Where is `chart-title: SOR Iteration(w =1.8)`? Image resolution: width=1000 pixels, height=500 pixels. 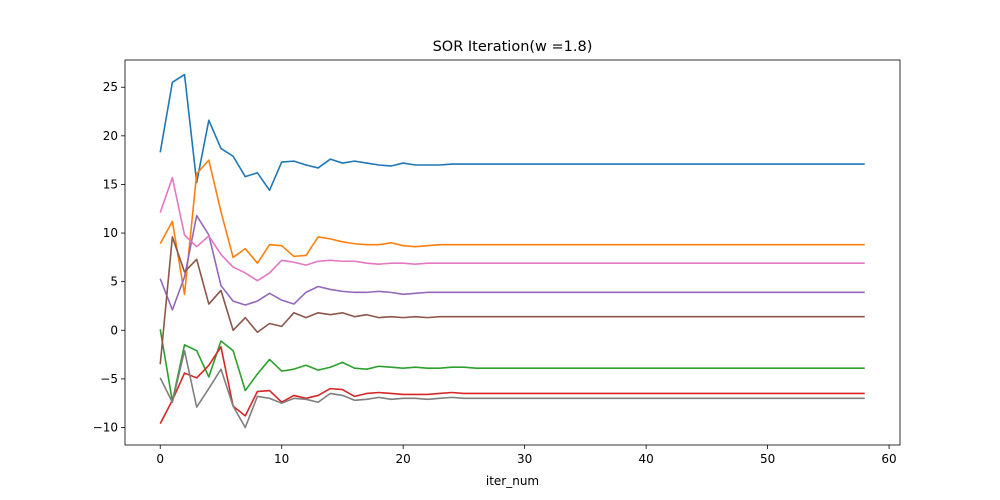 chart-title: SOR Iteration(w =1.8) is located at coordinates (513, 47).